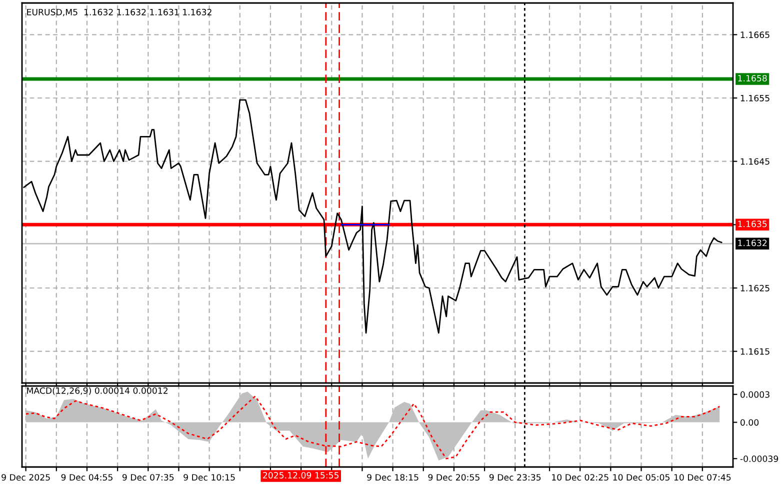 The image size is (781, 489). What do you see at coordinates (755, 394) in the screenshot?
I see `y-tick-label: 0.0003` at bounding box center [755, 394].